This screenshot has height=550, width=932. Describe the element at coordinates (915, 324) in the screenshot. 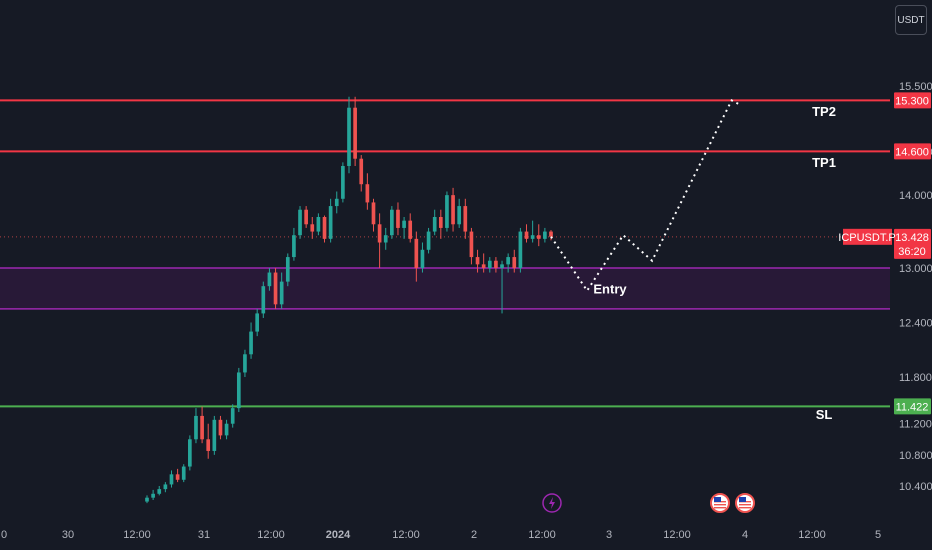

I see `y-tick-label: 12.400` at that location.